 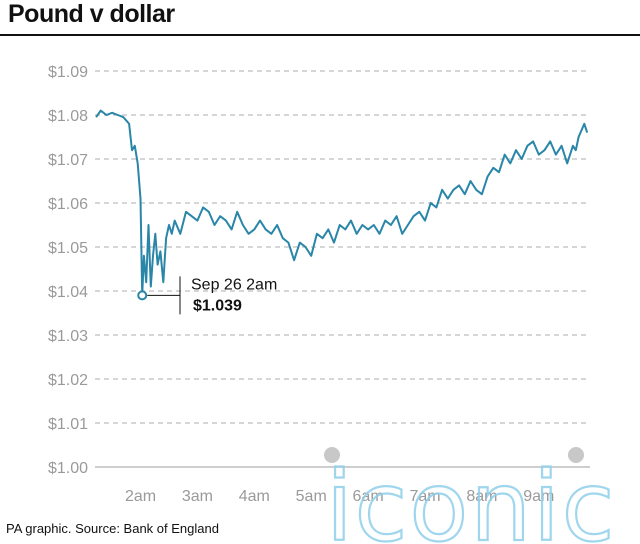 What do you see at coordinates (140, 496) in the screenshot?
I see `x-tick-label: 2am` at bounding box center [140, 496].